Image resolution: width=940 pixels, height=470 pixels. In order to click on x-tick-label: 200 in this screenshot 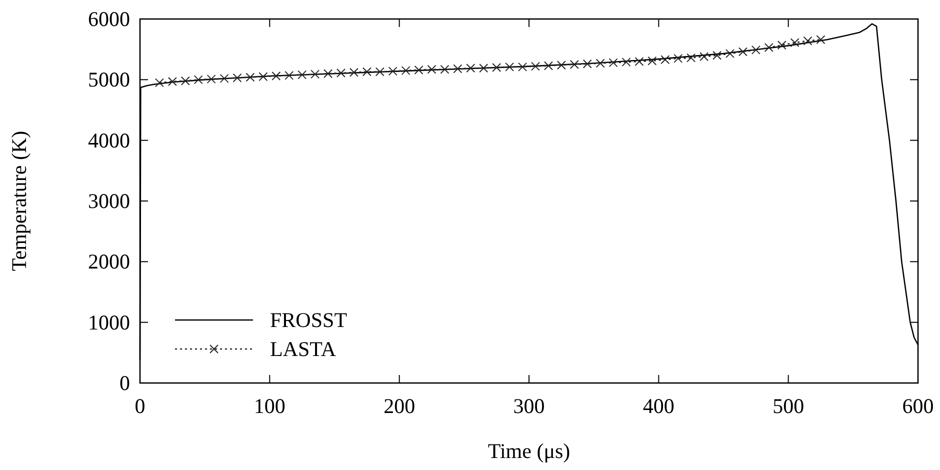, I will do `click(400, 406)`.